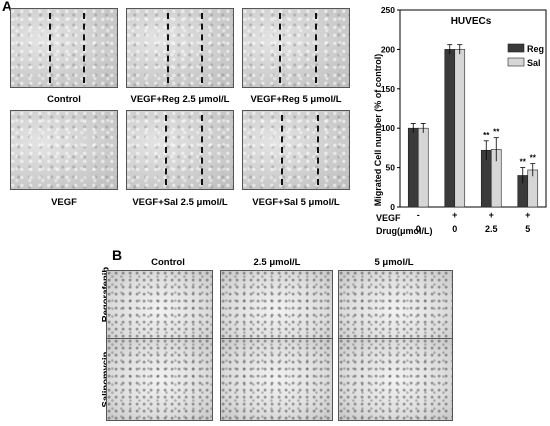  Describe the element at coordinates (277, 262) in the screenshot. I see `tube-col-header-2-5: 2.5 μmol/L` at that location.